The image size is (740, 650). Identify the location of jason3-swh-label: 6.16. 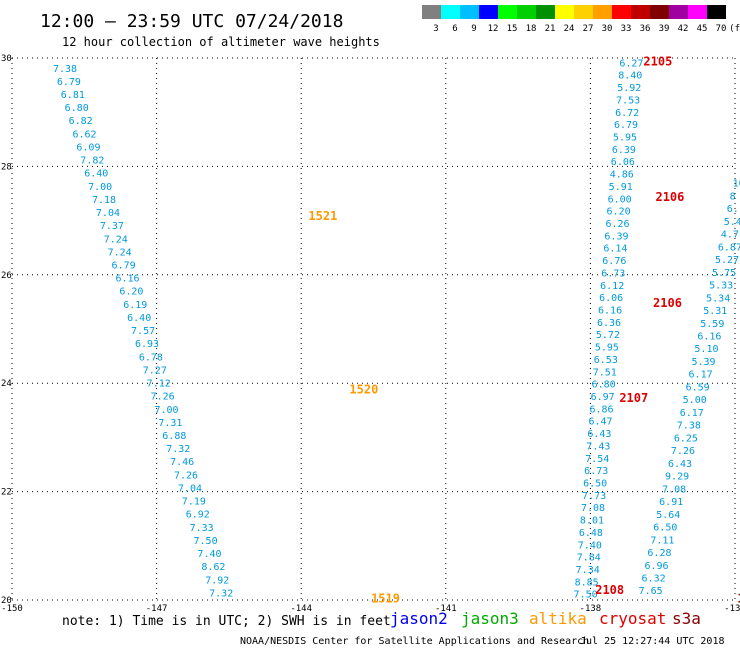
(610, 310).